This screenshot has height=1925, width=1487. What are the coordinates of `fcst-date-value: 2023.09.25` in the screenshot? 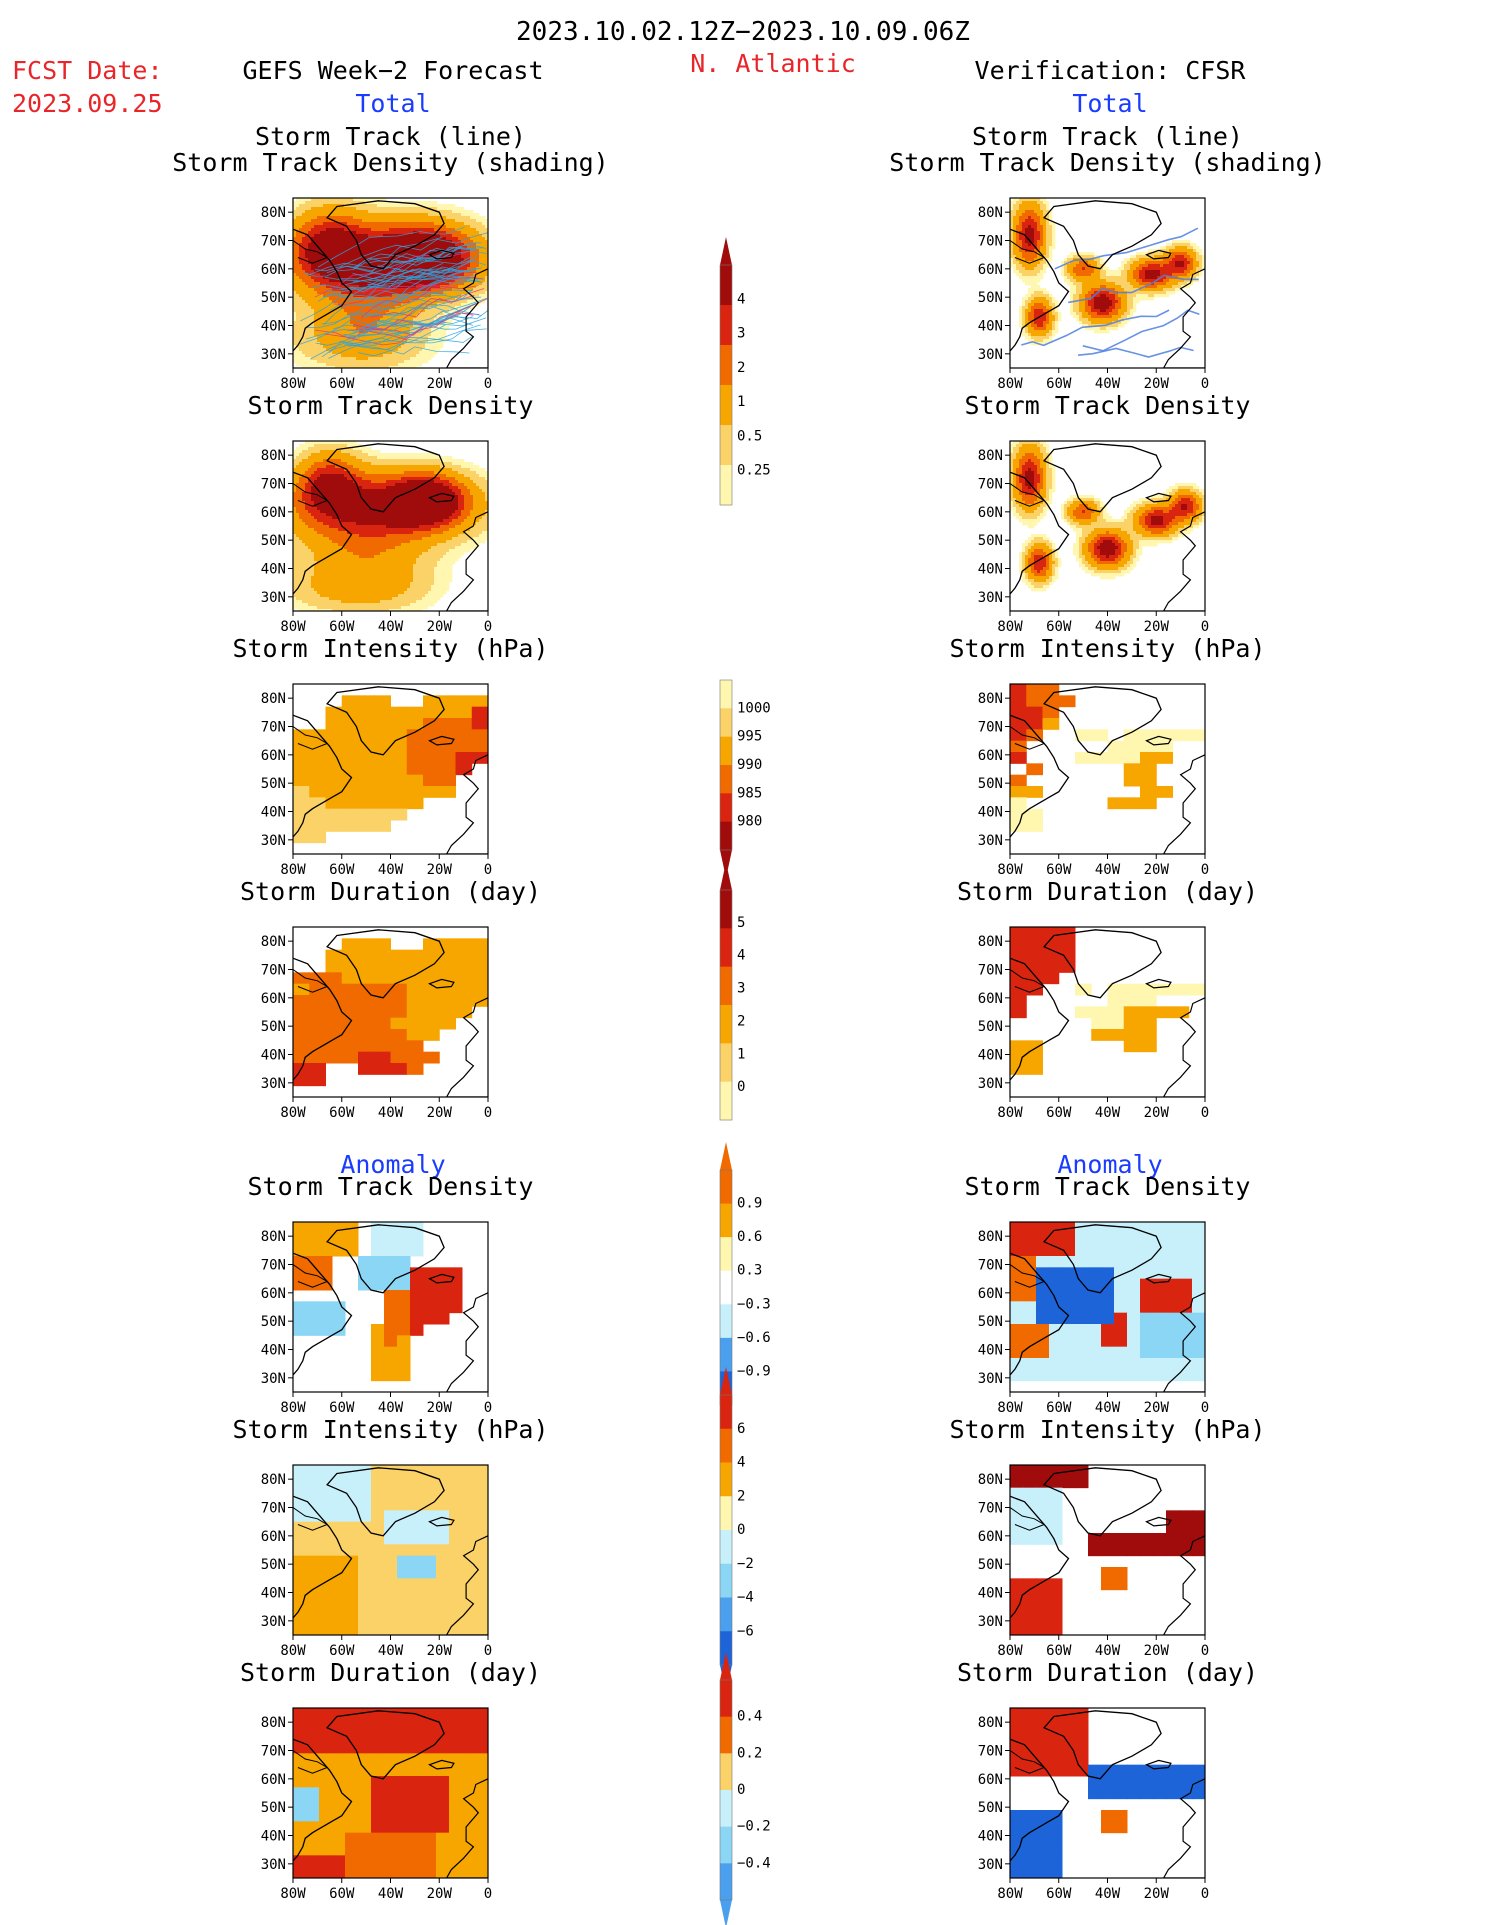 It's located at (87, 103).